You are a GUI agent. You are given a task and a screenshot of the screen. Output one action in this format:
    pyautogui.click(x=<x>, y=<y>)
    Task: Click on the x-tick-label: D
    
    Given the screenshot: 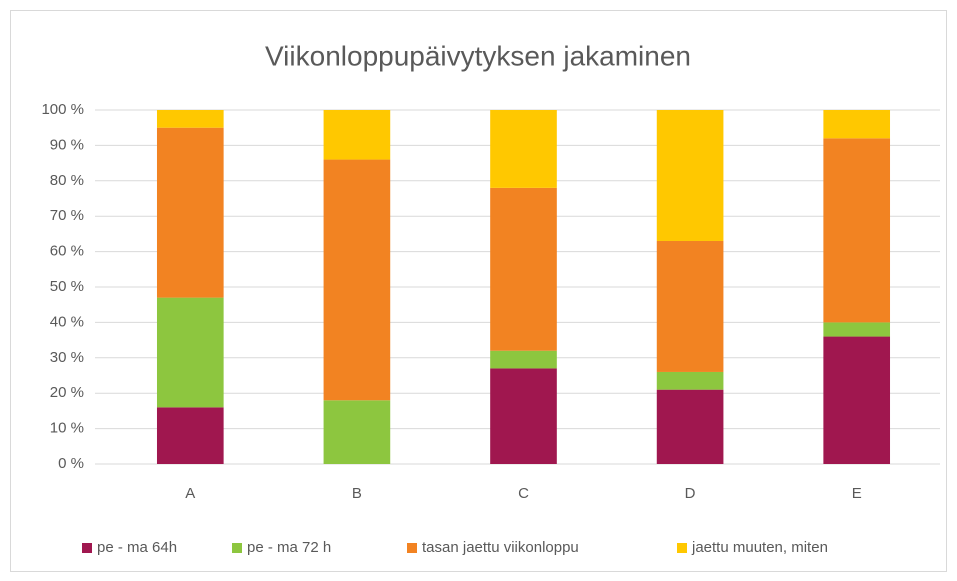 What is the action you would take?
    pyautogui.click(x=690, y=493)
    